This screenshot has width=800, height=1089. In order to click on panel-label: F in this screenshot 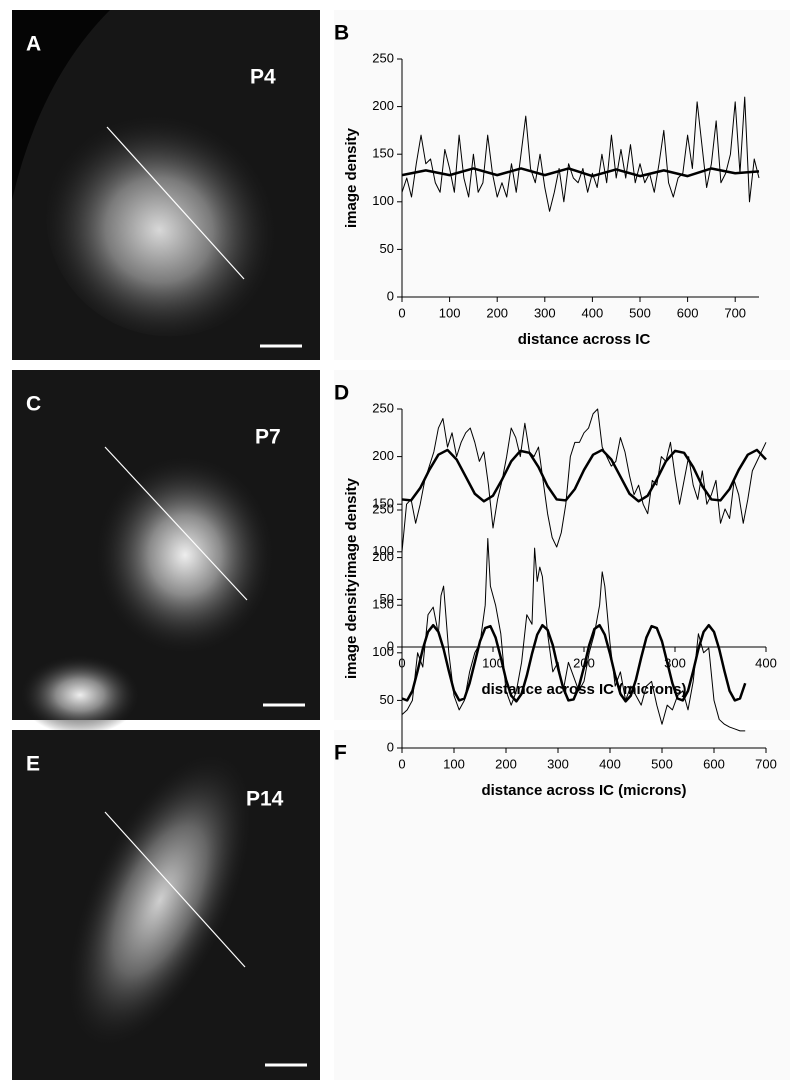, I will do `click(340, 753)`.